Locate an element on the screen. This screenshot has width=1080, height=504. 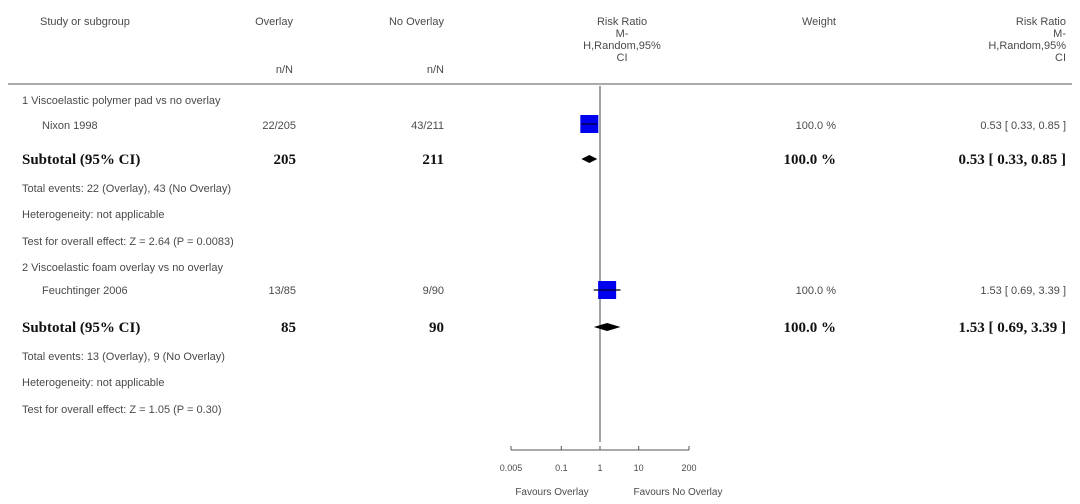
x-tick-label: 0.1 is located at coordinates (561, 468).